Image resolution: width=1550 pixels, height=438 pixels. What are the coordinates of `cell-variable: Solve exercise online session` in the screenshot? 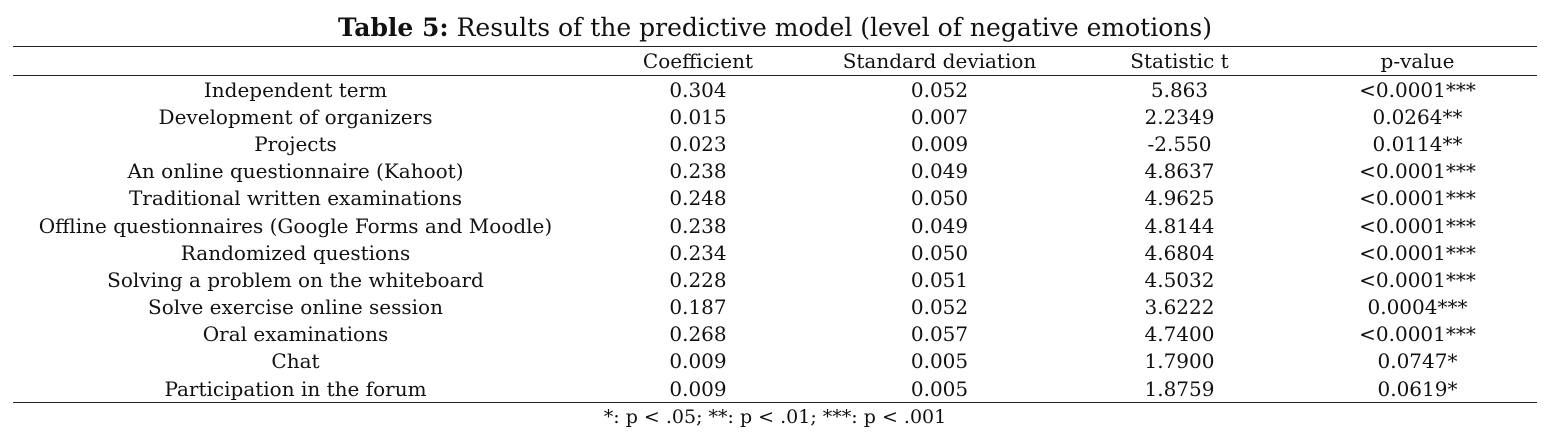 It's located at (295, 307).